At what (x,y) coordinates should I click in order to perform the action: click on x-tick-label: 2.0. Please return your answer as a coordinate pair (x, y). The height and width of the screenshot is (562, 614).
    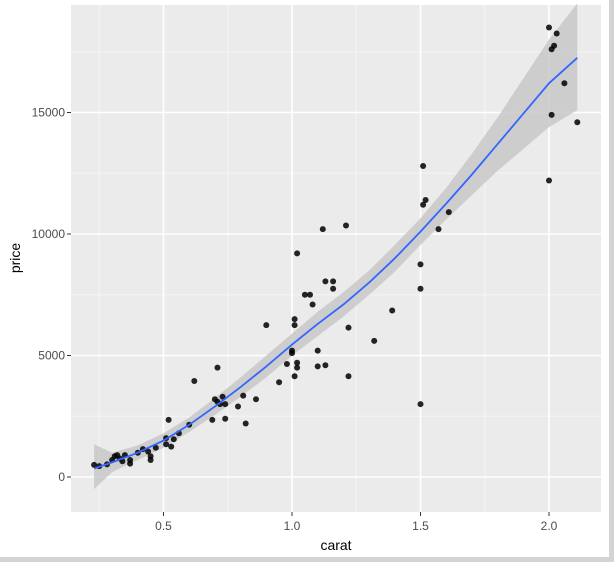
    Looking at the image, I should click on (549, 526).